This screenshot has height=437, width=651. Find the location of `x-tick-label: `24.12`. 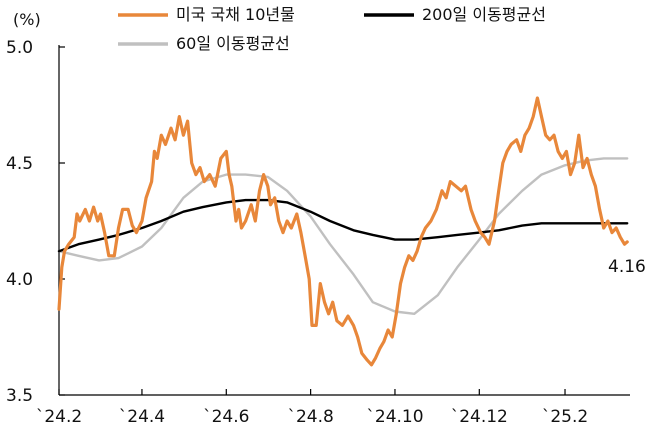

x-tick-label: `24.12 is located at coordinates (479, 417).